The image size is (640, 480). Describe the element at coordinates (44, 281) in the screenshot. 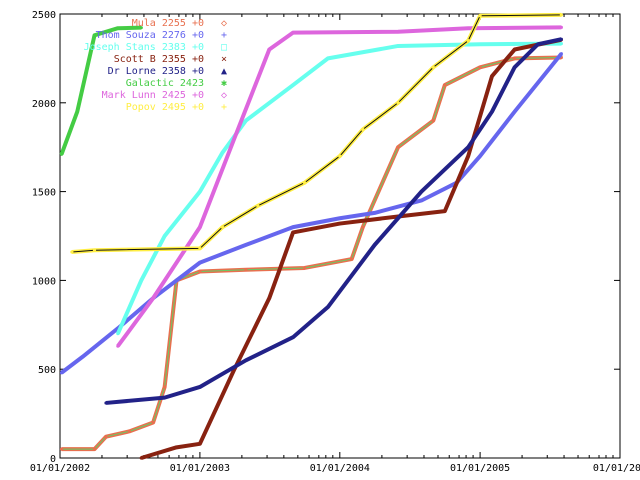

I see `y-tick-label: 1000` at that location.